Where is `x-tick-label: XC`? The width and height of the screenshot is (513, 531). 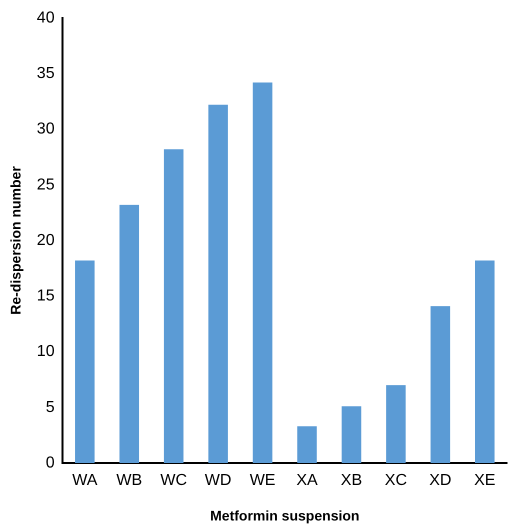
x-tick-label: XC is located at coordinates (396, 481).